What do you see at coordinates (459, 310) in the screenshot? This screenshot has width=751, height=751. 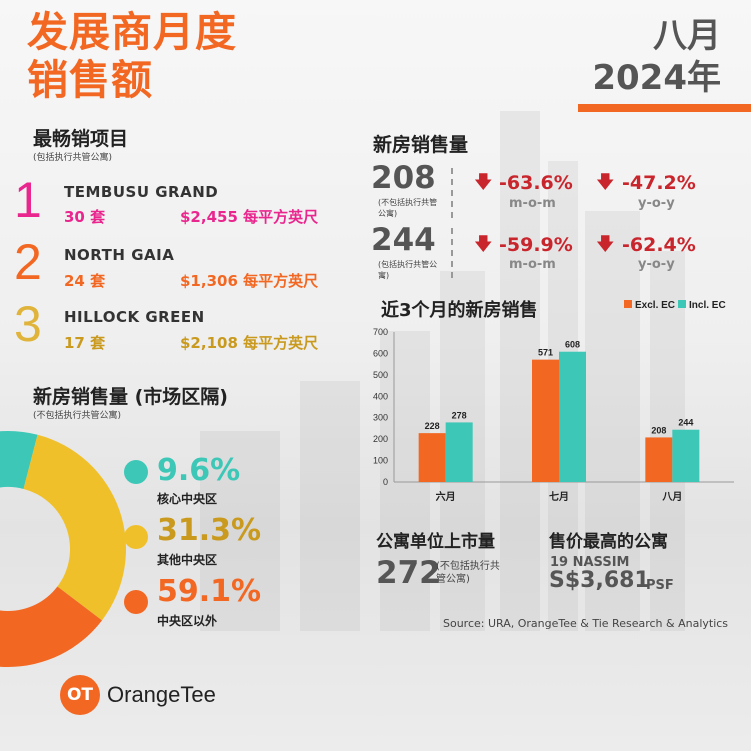 I see `chart-title: 近3个月的新房销售` at bounding box center [459, 310].